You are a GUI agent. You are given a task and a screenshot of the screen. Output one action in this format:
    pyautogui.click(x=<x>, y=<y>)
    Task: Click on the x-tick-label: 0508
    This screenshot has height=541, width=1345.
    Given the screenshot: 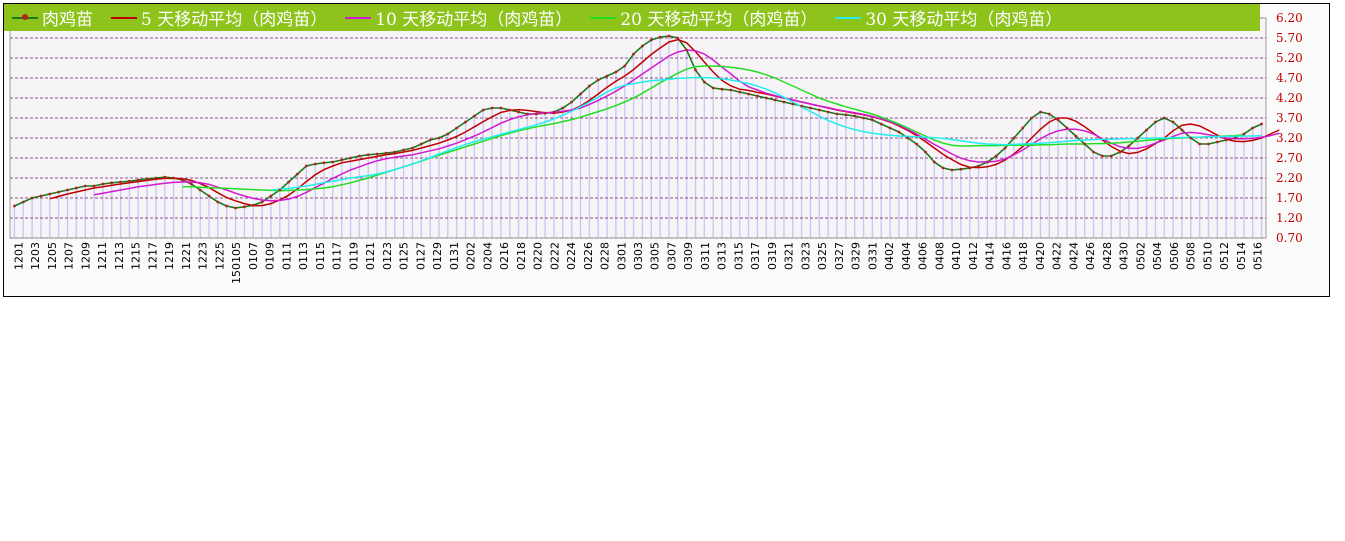 What is the action you would take?
    pyautogui.click(x=1191, y=256)
    